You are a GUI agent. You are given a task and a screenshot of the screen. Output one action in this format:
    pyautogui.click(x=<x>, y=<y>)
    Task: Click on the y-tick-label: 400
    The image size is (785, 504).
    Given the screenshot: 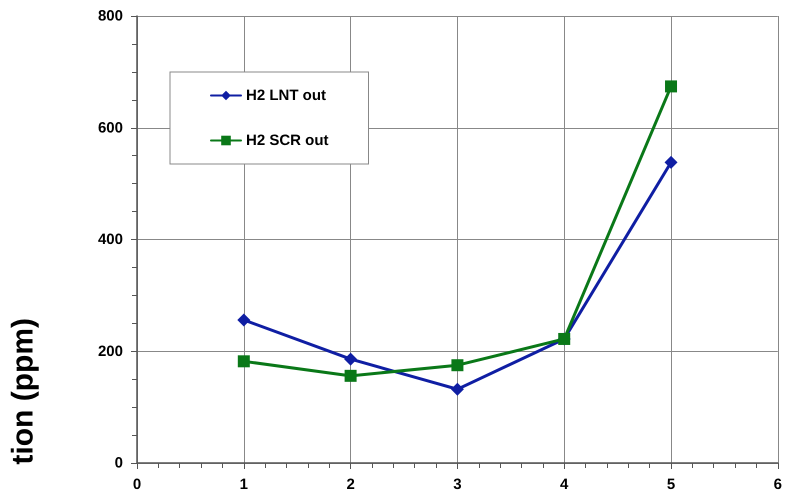 What is the action you would take?
    pyautogui.click(x=110, y=239)
    